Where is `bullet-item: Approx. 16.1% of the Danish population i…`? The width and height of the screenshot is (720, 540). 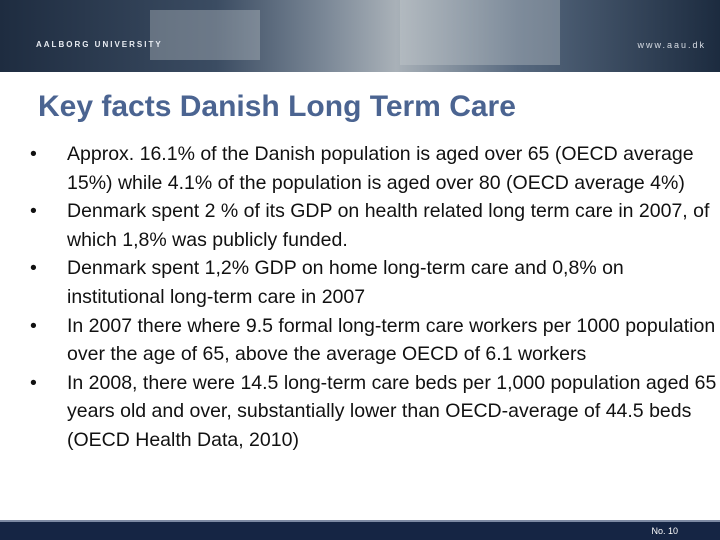
bullet-item: Approx. 16.1% of the Danish population i… is located at coordinates (375, 168).